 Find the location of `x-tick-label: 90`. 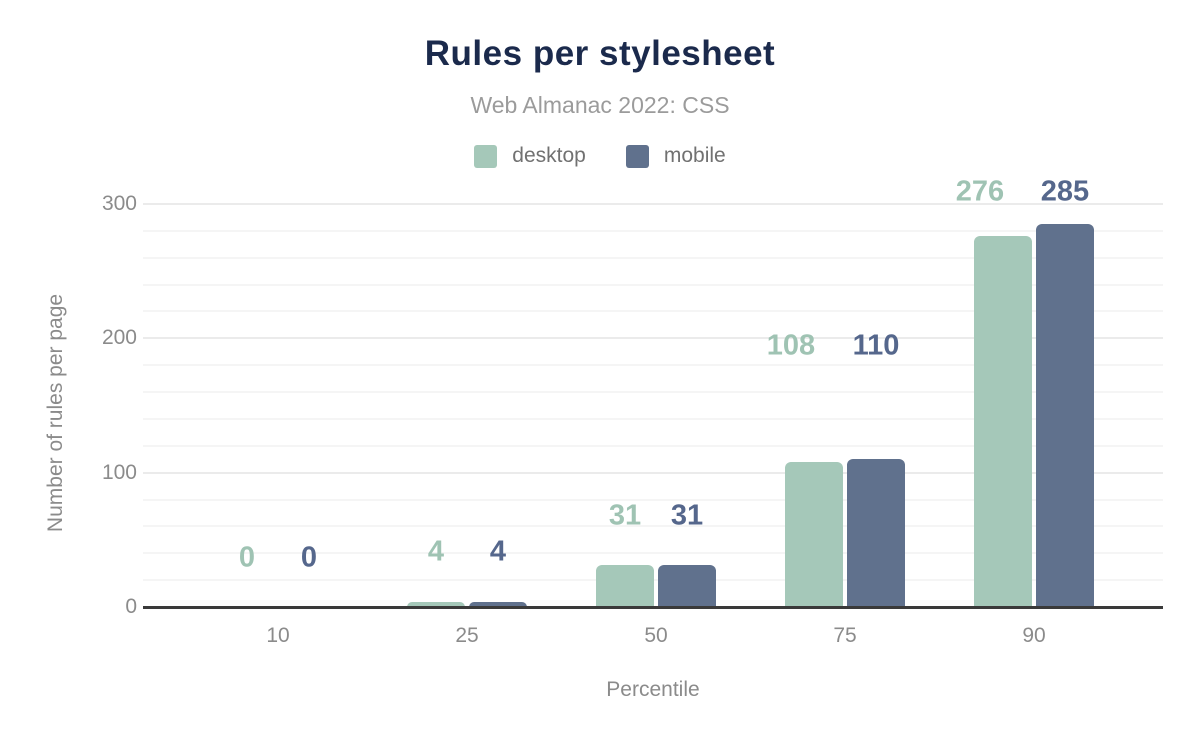

x-tick-label: 90 is located at coordinates (1034, 635).